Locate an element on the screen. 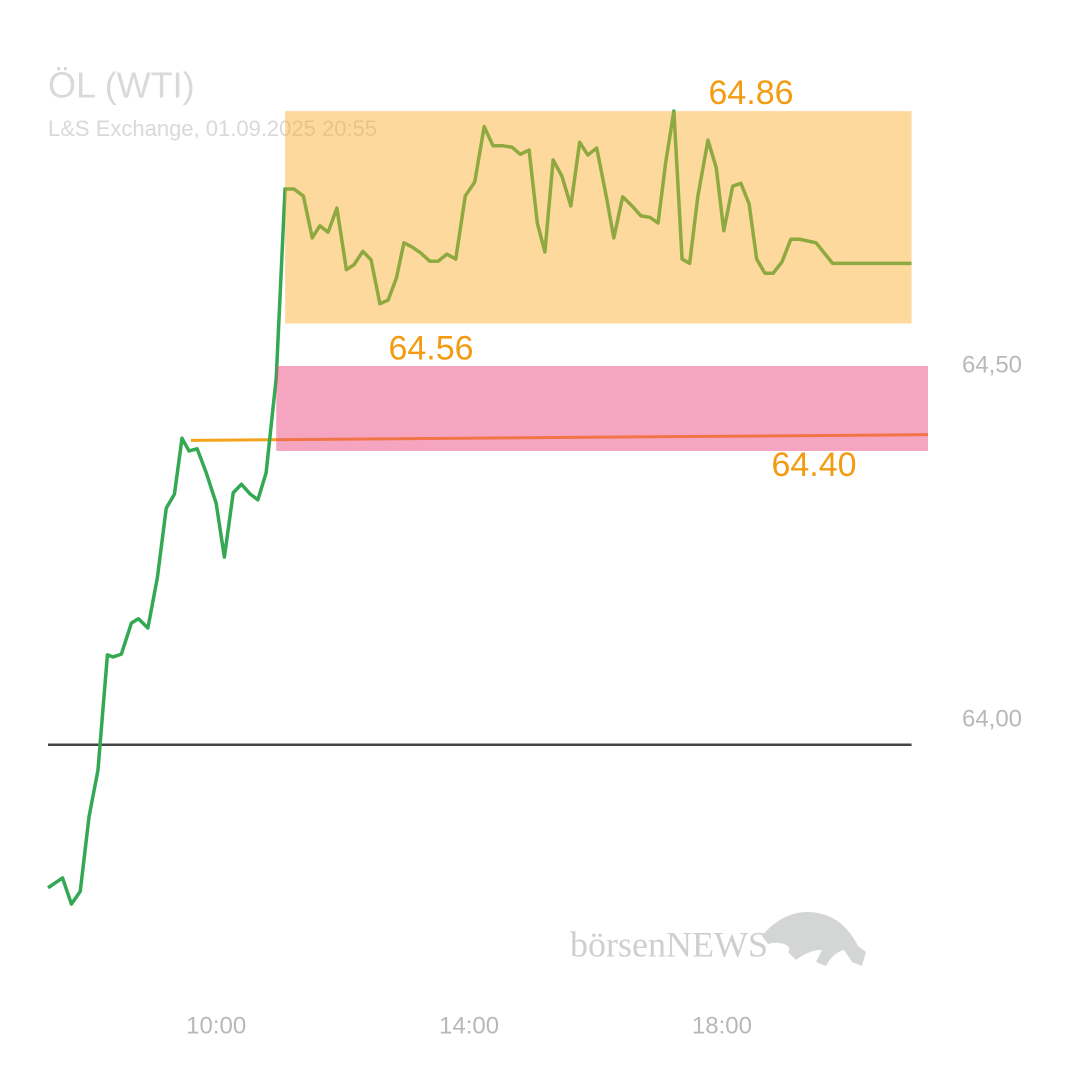  chart-title: ÖL (WTI) is located at coordinates (121, 85).